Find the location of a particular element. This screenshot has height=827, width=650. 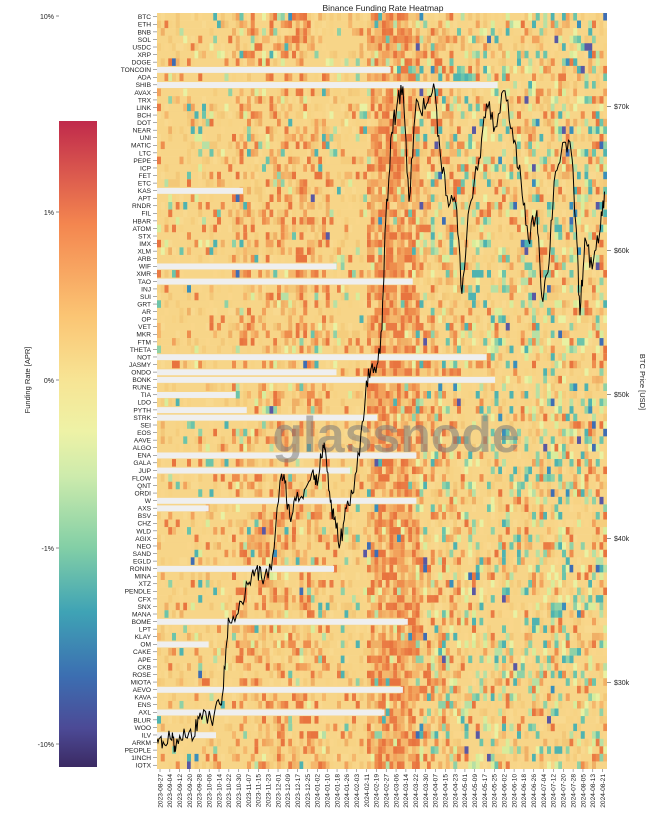

heatmap-row-neo is located at coordinates (382, 546).